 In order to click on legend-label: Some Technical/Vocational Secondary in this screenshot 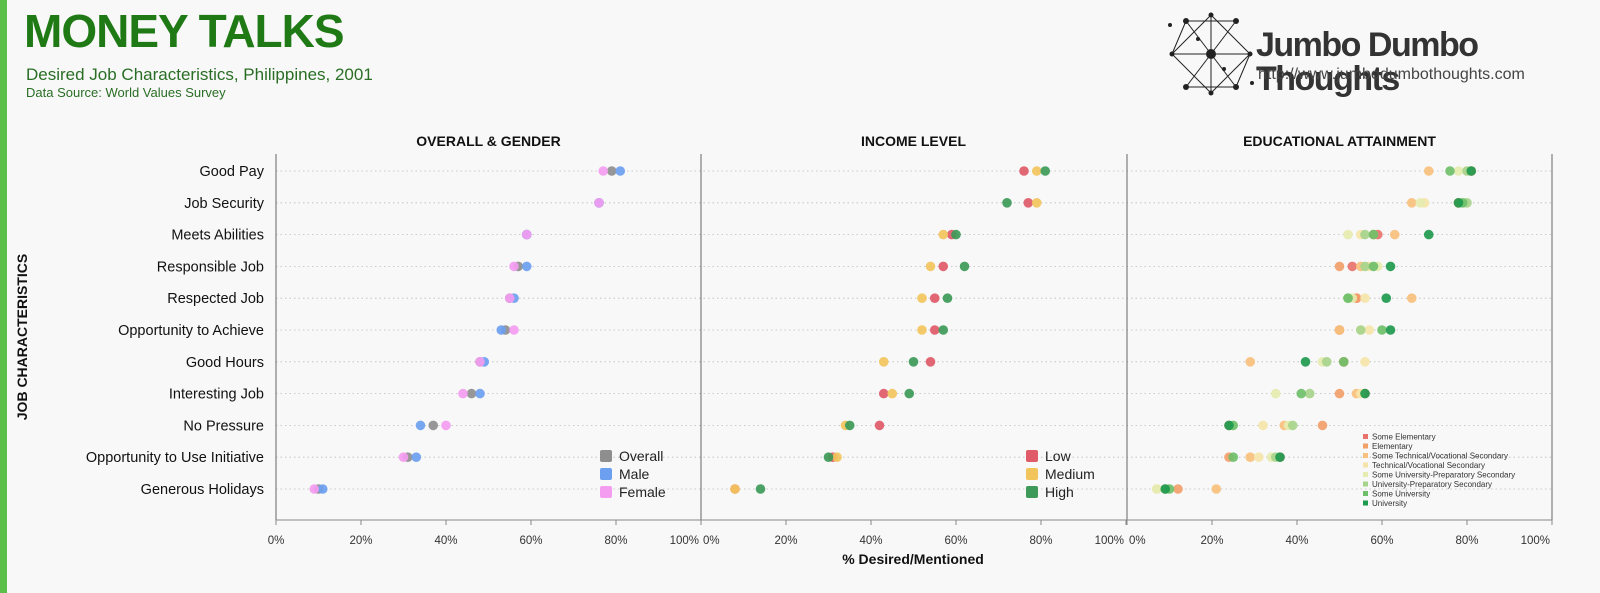, I will do `click(1440, 456)`.